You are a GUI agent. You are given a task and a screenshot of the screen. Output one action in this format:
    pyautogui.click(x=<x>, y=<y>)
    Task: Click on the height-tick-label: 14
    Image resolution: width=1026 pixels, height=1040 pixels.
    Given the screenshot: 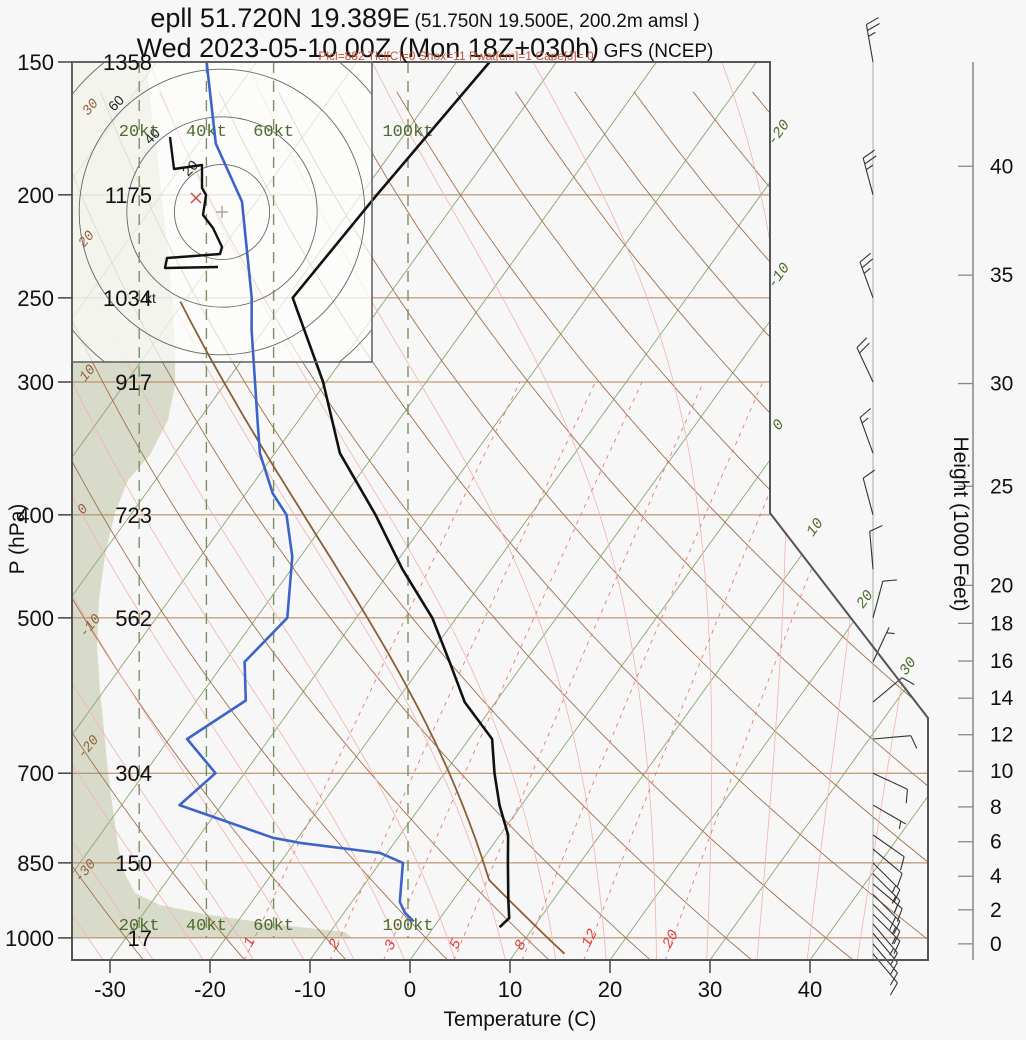 What is the action you would take?
    pyautogui.click(x=1002, y=698)
    